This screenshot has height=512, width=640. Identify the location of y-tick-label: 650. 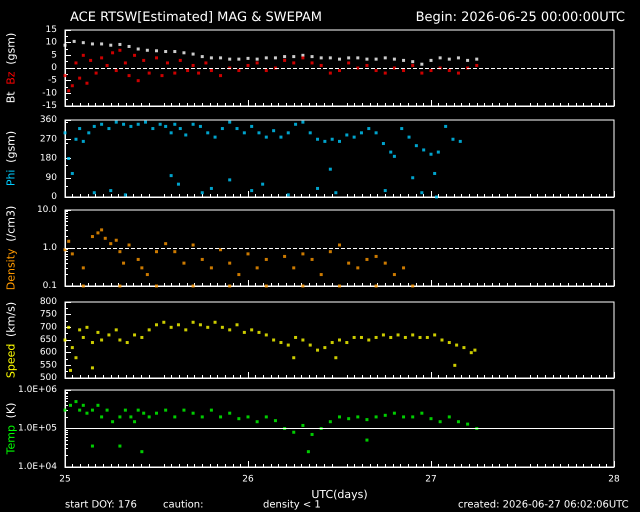
(49, 340).